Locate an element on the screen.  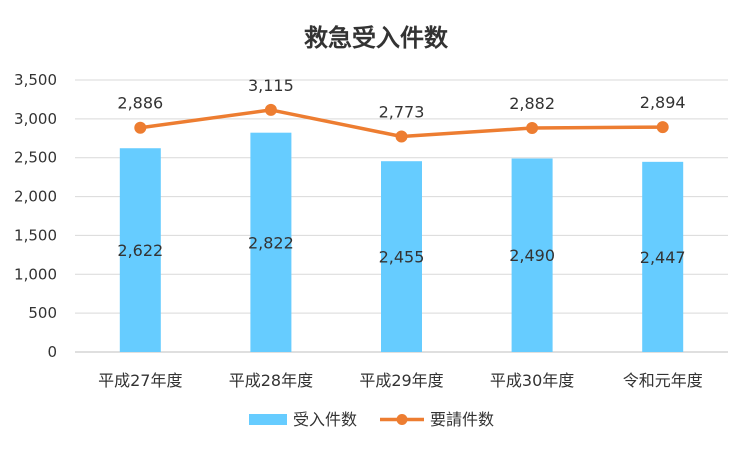
bar-value-label: 2,622 is located at coordinates (140, 250).